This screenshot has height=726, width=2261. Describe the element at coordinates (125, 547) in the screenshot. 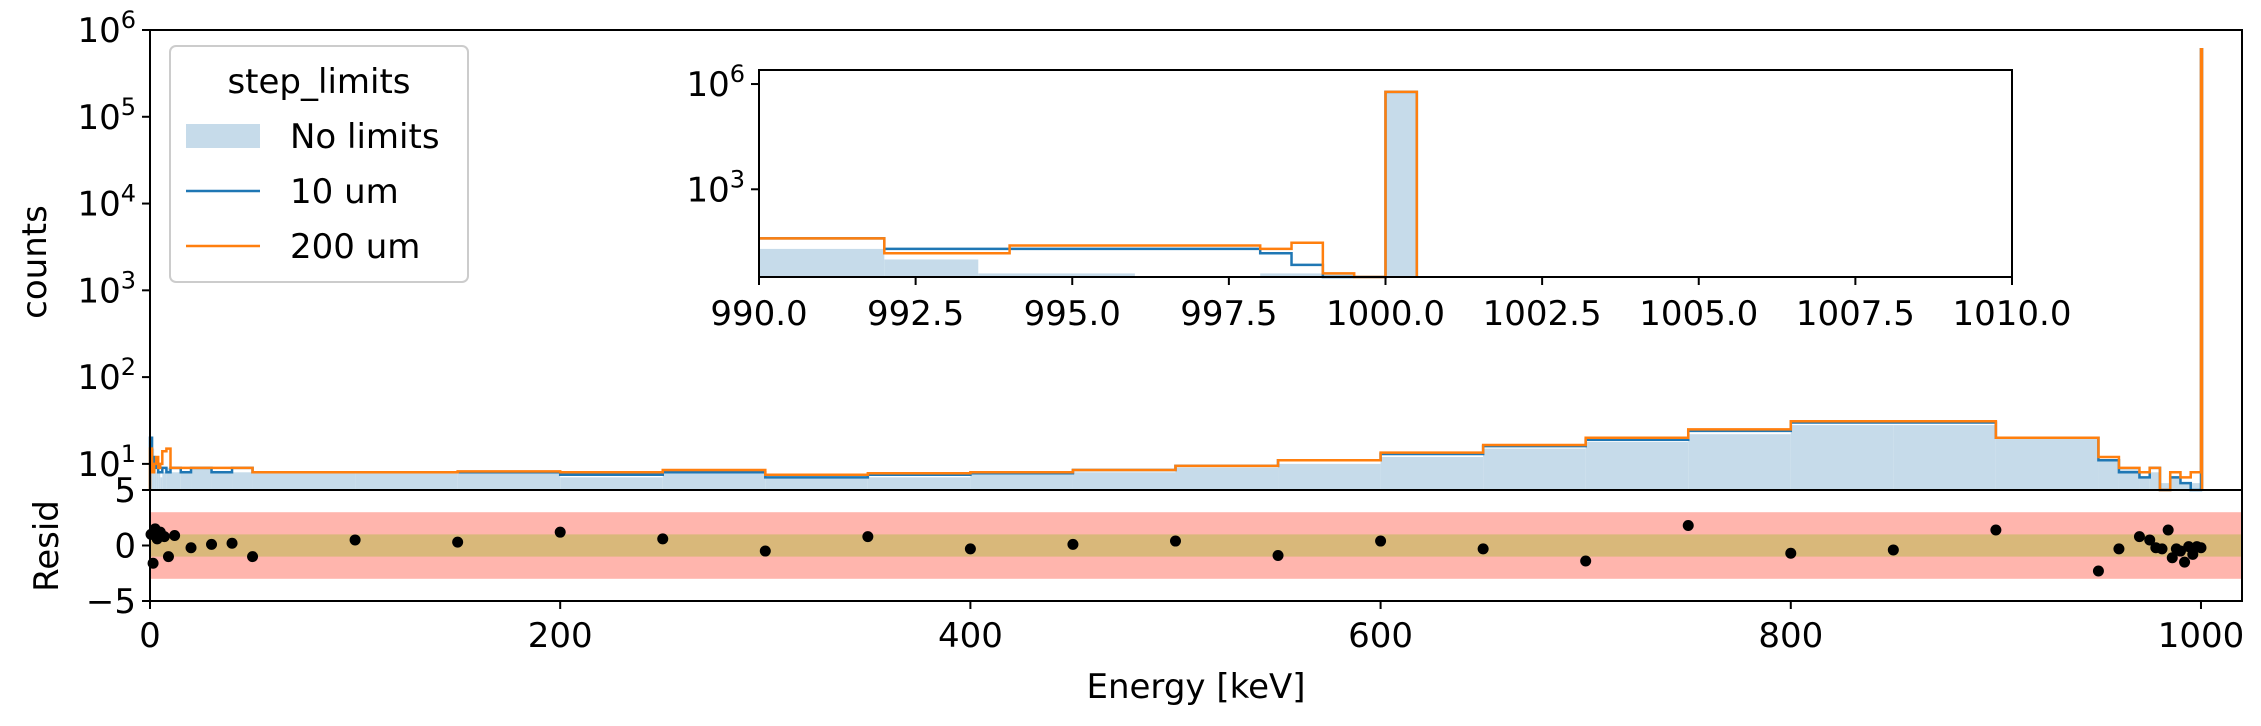

I see `residual-y-tick-label: 0` at that location.